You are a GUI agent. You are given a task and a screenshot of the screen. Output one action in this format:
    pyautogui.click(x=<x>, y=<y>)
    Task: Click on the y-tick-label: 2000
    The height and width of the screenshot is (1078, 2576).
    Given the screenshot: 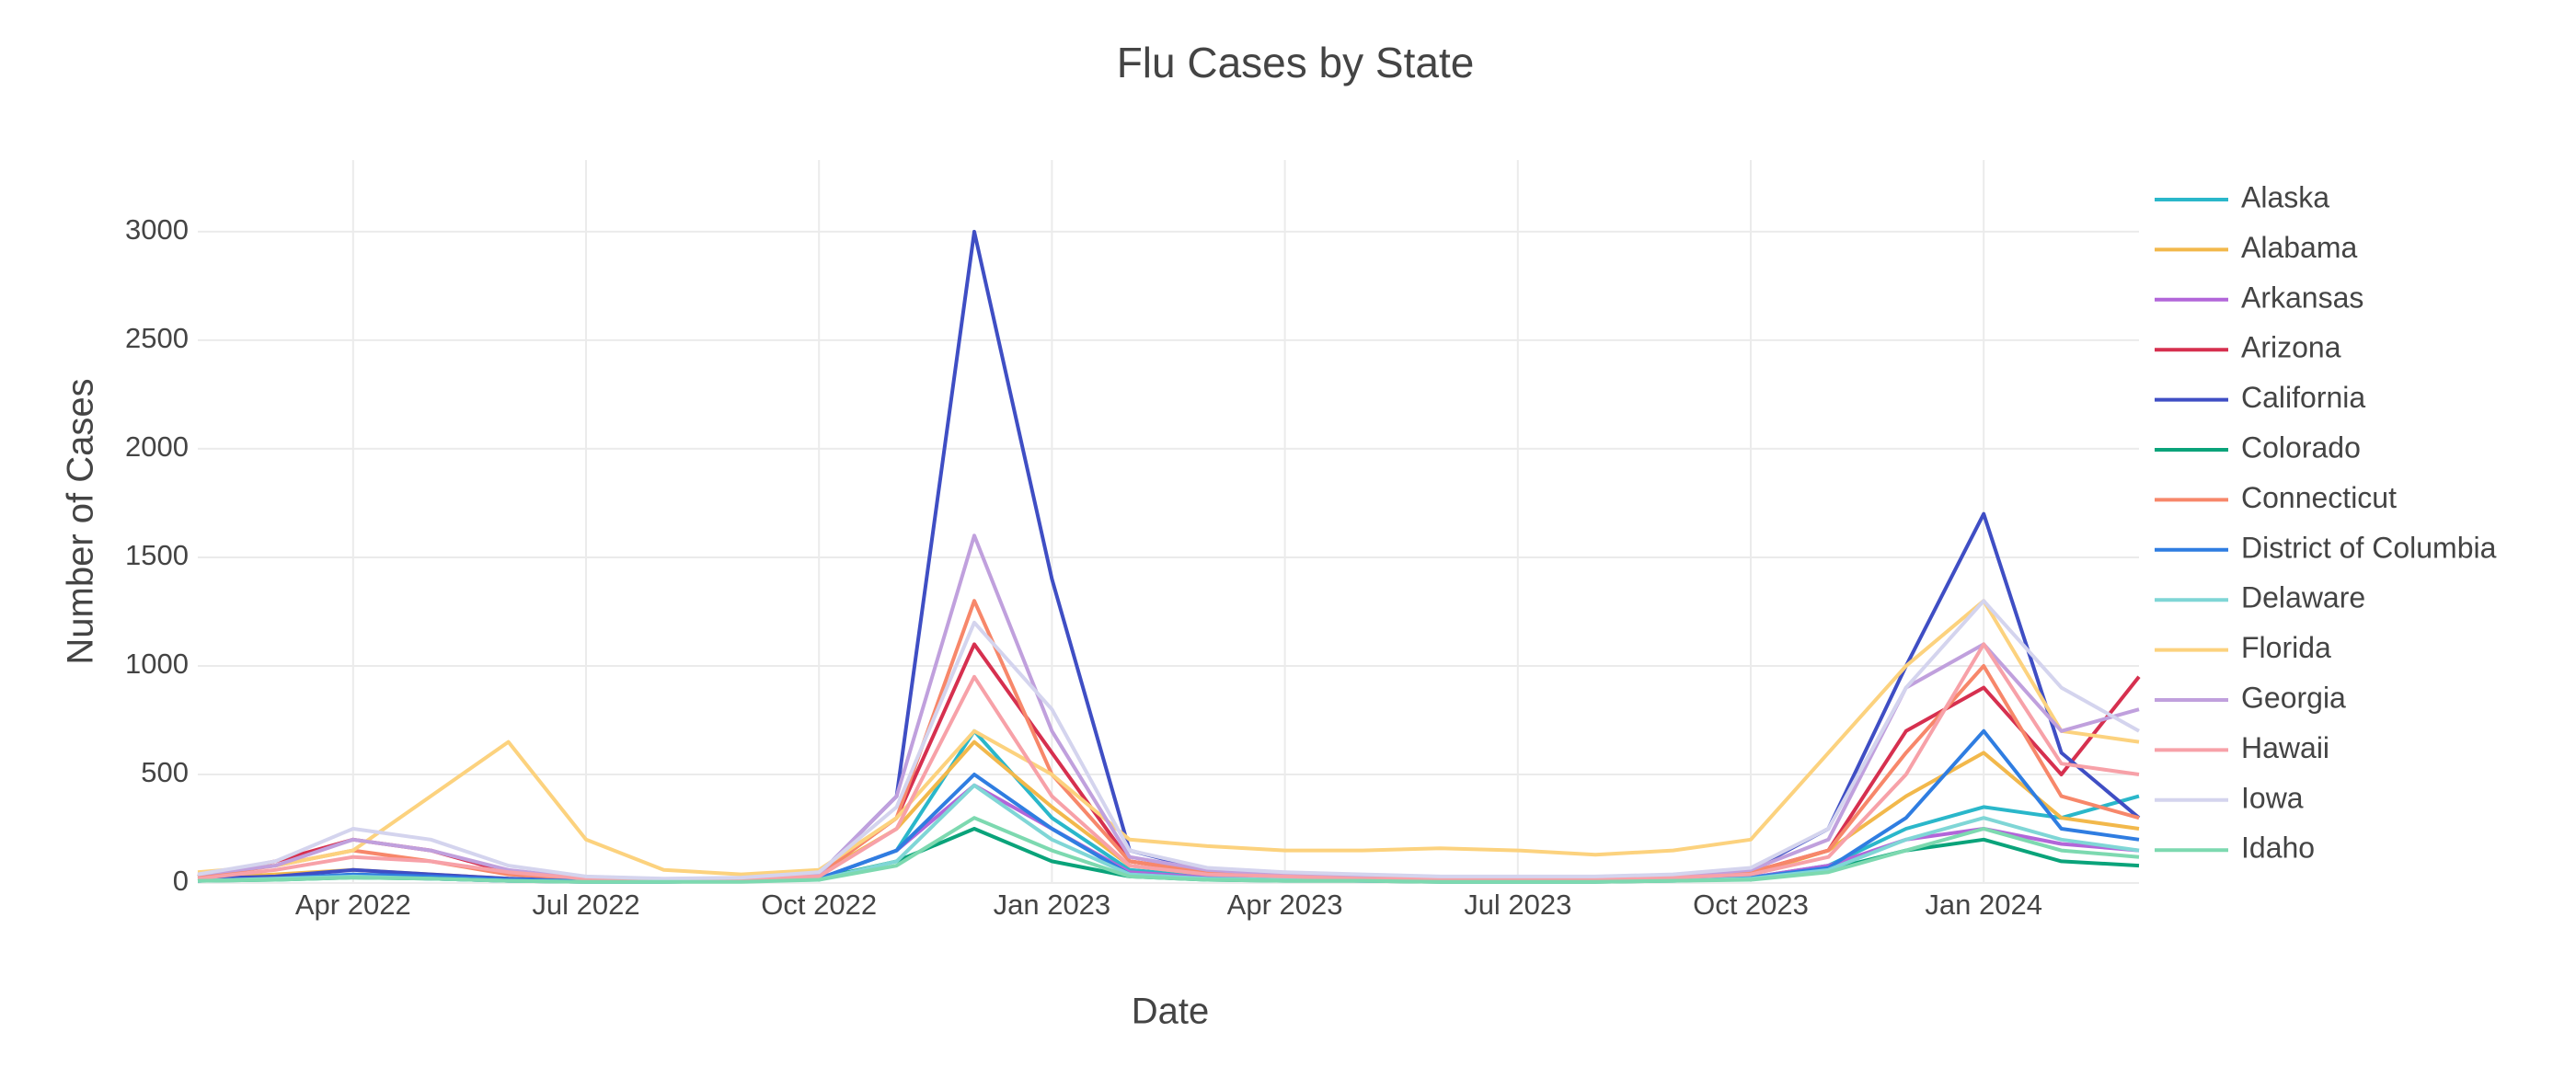 What is the action you would take?
    pyautogui.click(x=157, y=447)
    